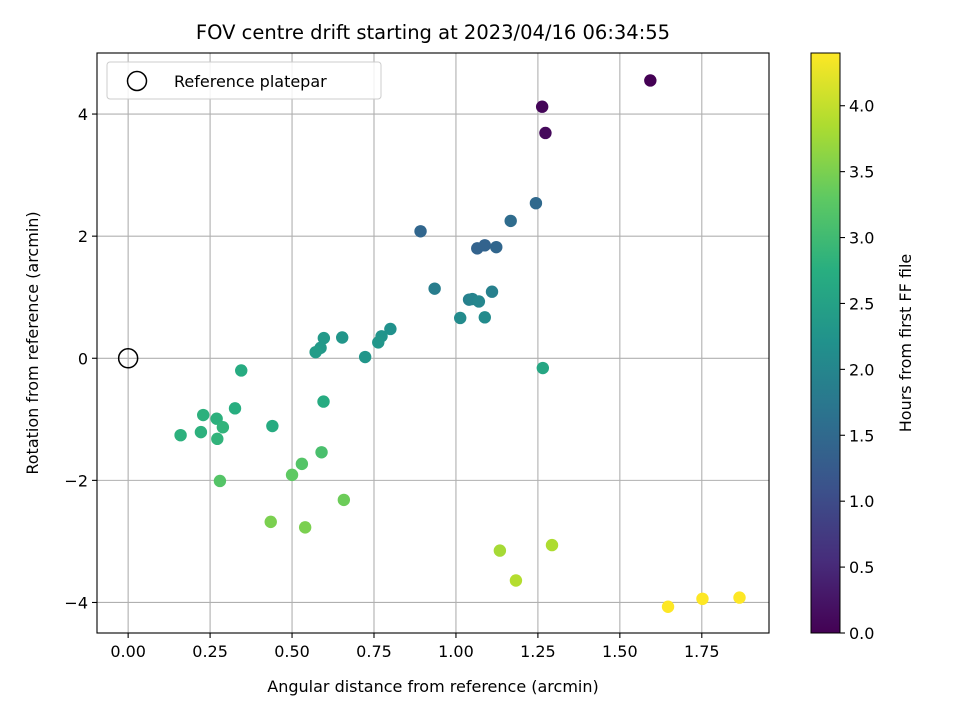  Describe the element at coordinates (76, 480) in the screenshot. I see `y-tick-label: −2` at that location.